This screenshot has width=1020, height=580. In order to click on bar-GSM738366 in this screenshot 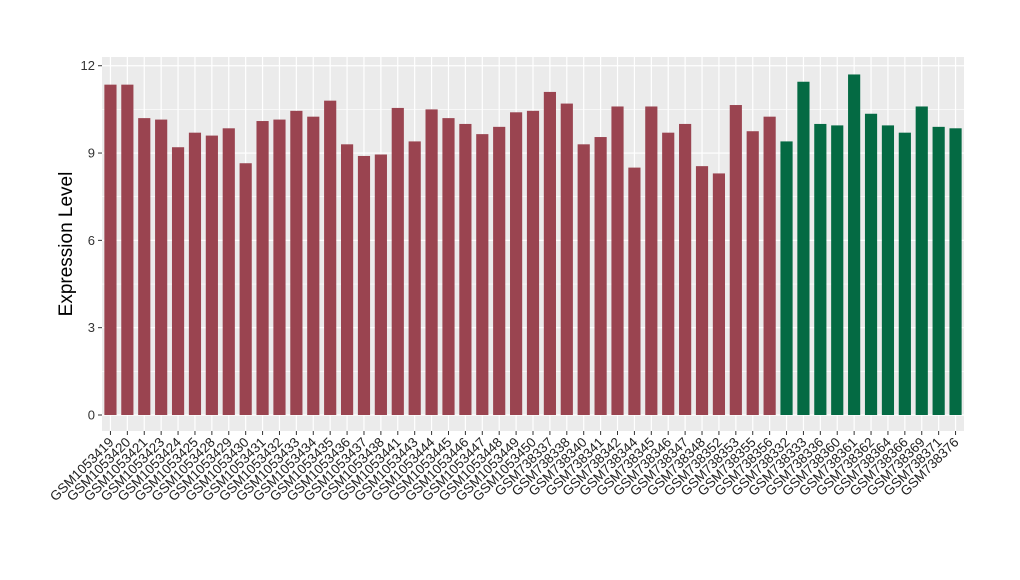, I will do `click(904, 273)`.